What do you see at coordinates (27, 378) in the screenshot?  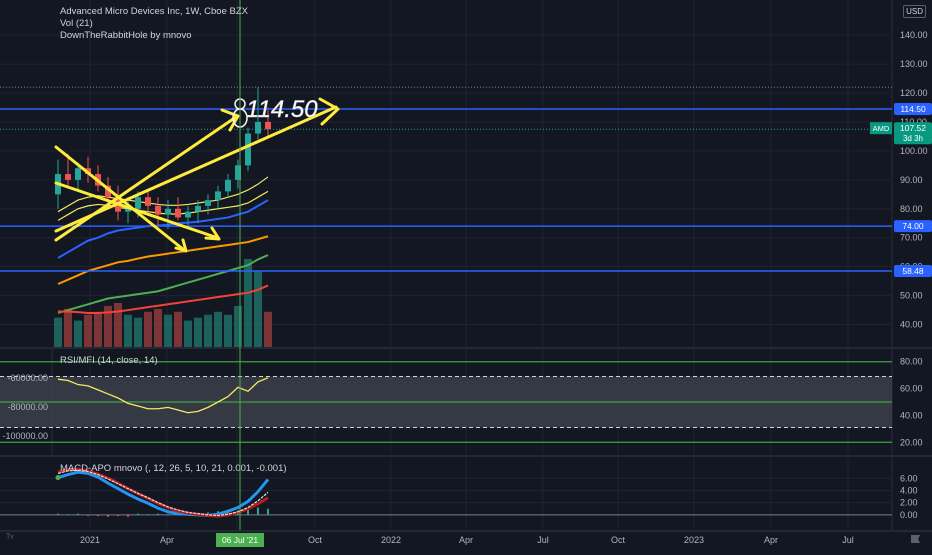 I see `rsi-left-tick-label: -60000.00` at bounding box center [27, 378].